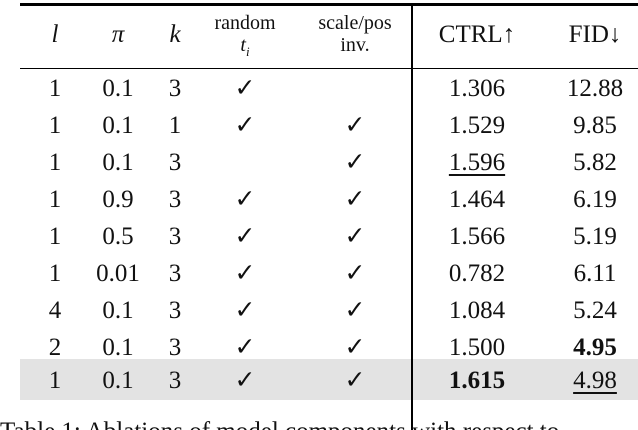 This screenshot has height=430, width=638. Describe the element at coordinates (412, 217) in the screenshot. I see `column-divider` at that location.